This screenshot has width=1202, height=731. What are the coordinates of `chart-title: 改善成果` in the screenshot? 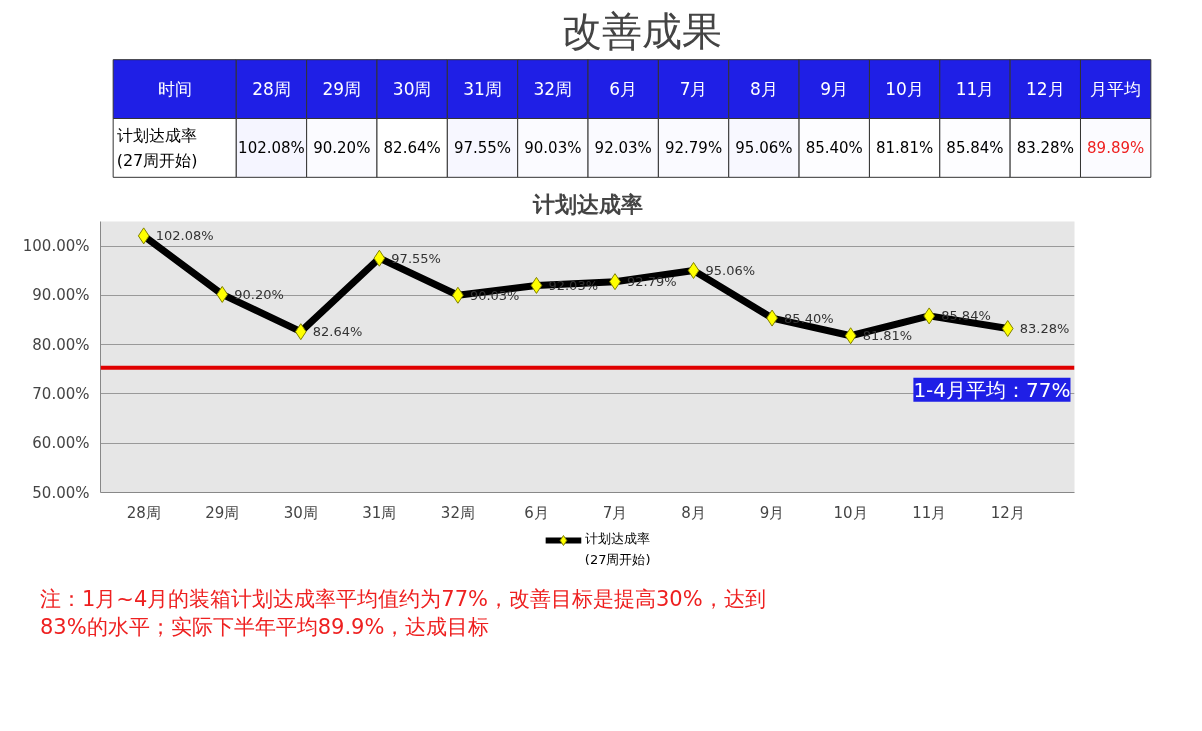 It's located at (641, 30).